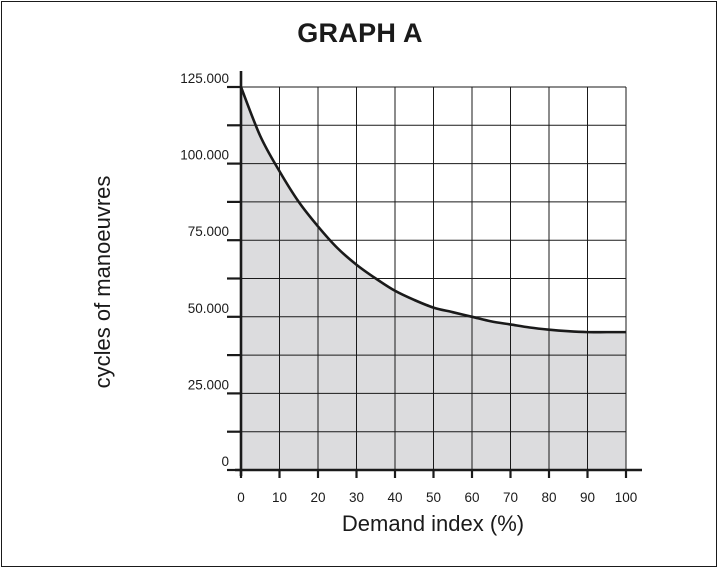 Image resolution: width=720 pixels, height=568 pixels. Describe the element at coordinates (510, 497) in the screenshot. I see `x-tick-label: 70` at that location.